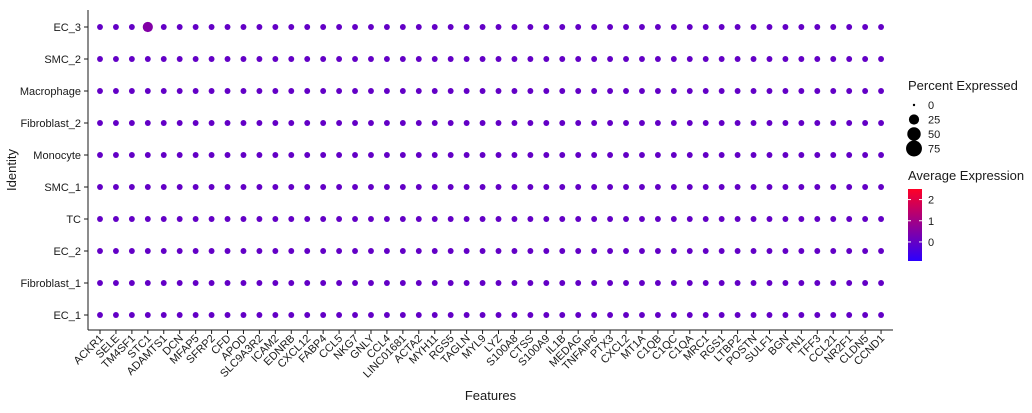 The width and height of the screenshot is (1032, 413). Describe the element at coordinates (931, 106) in the screenshot. I see `legend-size-label: 0` at that location.